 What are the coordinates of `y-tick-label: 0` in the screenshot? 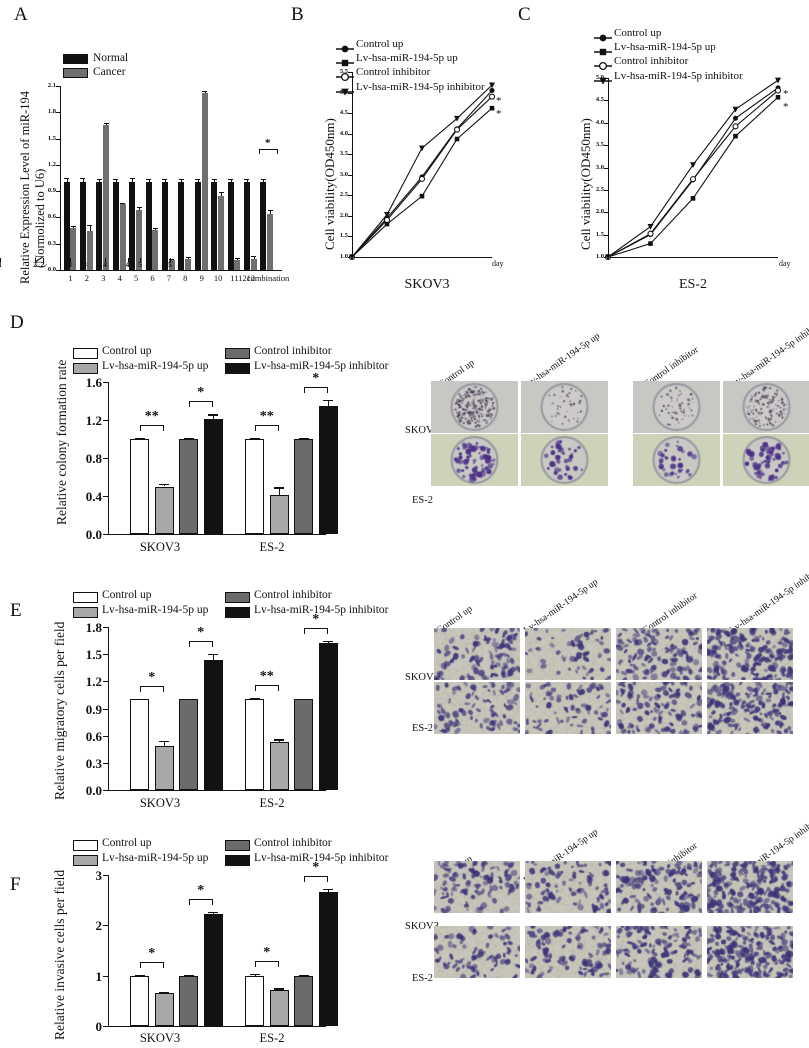 It's located at (99, 1026).